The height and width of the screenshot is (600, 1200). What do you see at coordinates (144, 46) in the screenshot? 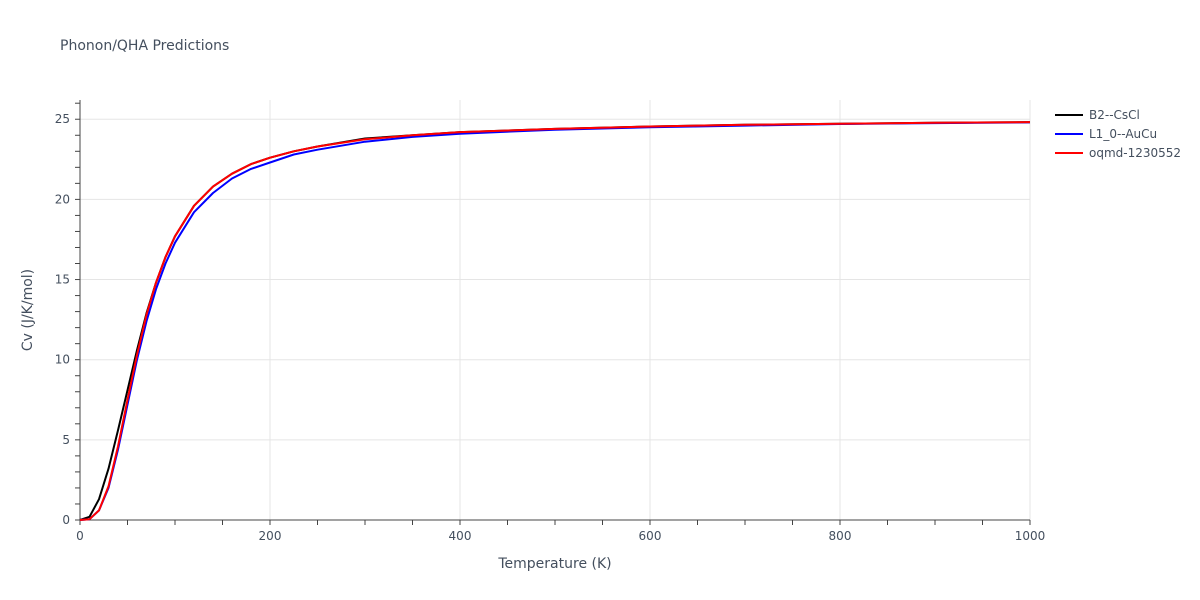
I see `chart-title: Phonon/QHA Predictions` at bounding box center [144, 46].